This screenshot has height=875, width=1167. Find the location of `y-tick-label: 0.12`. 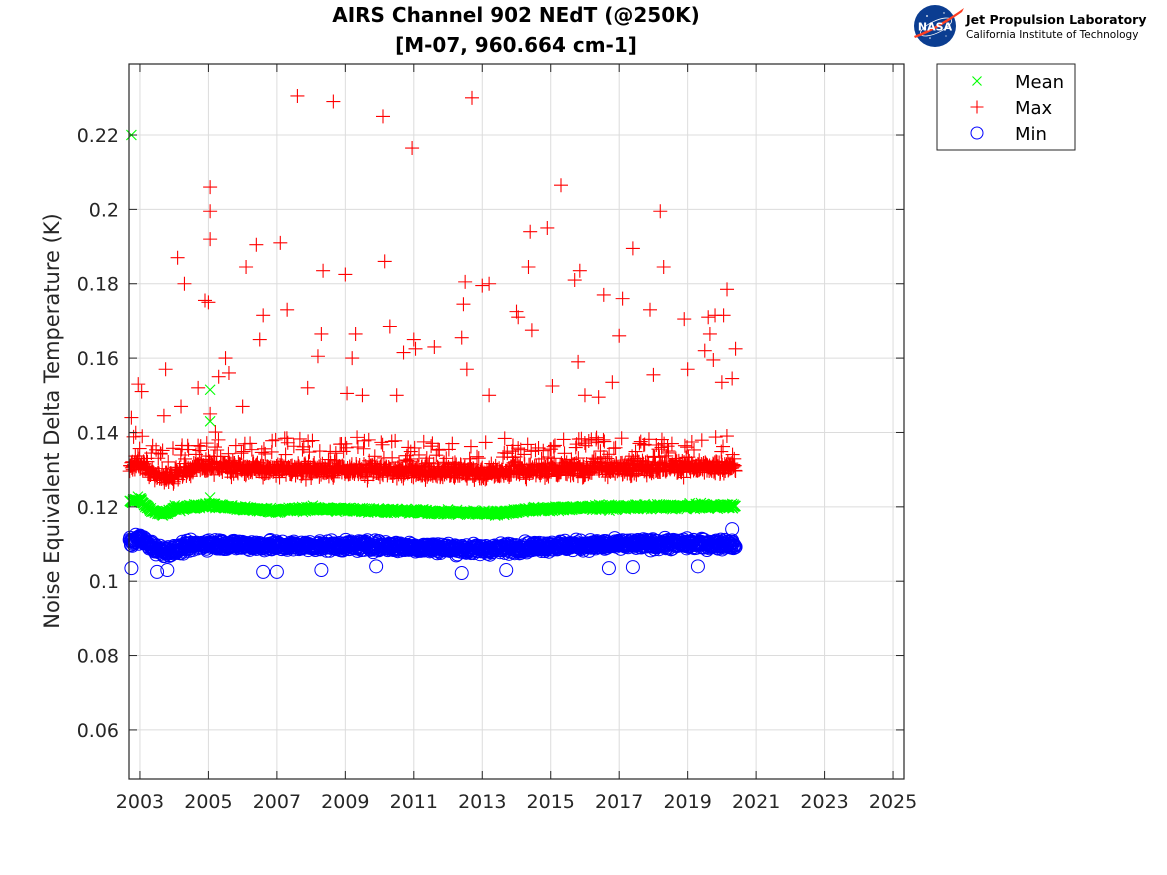

y-tick-label: 0.12 is located at coordinates (98, 508).